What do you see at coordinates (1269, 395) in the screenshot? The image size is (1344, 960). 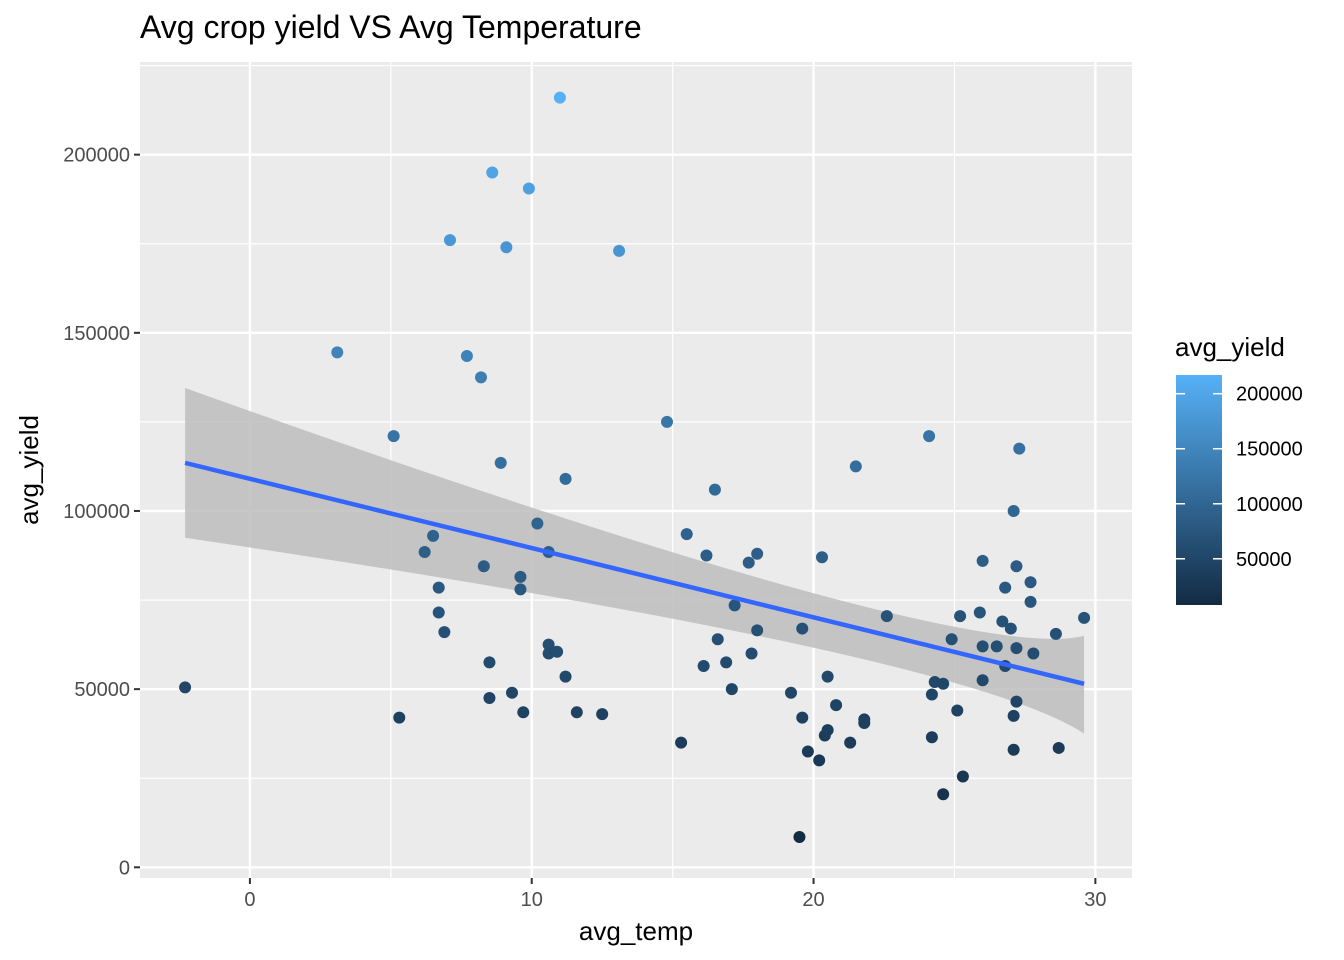 I see `legend-tick-label: 200000` at bounding box center [1269, 395].